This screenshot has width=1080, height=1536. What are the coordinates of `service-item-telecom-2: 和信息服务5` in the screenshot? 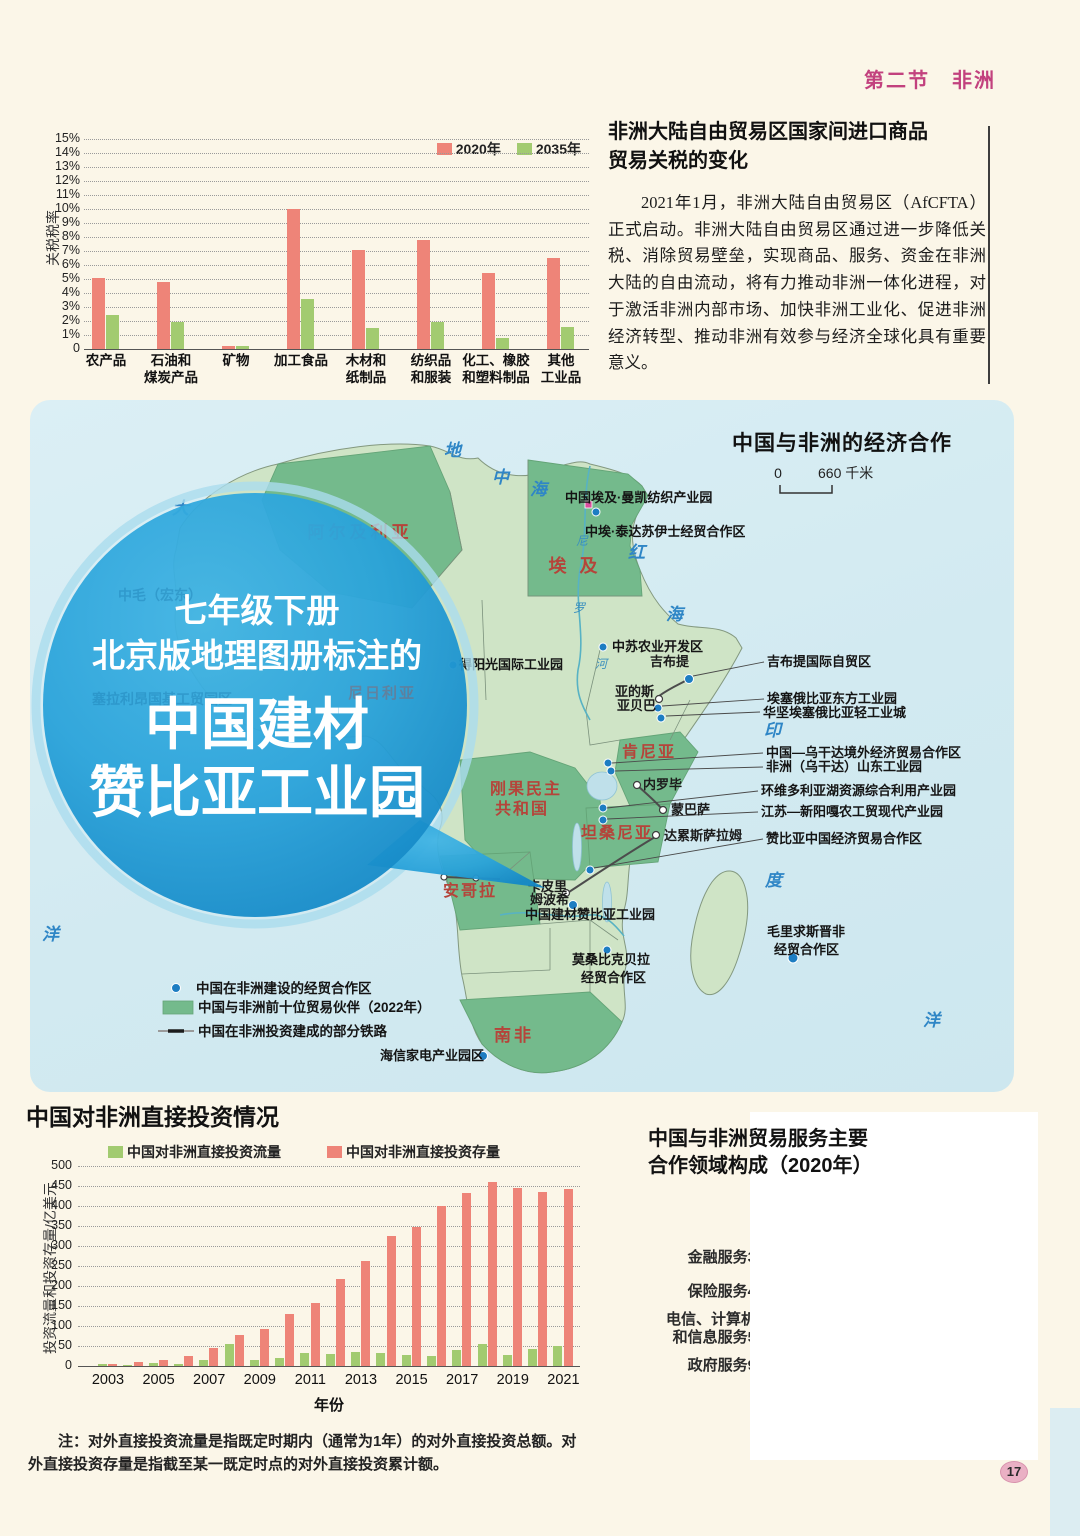 It's located at (714, 1337).